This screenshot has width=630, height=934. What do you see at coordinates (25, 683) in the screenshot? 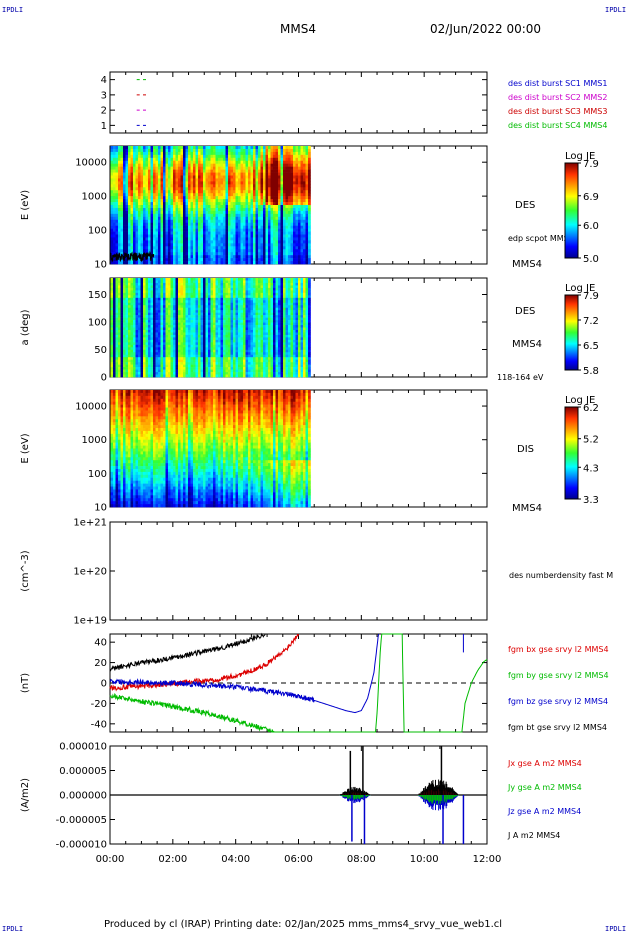
I see `panel-6-ylabel: (nT)` at bounding box center [25, 683].